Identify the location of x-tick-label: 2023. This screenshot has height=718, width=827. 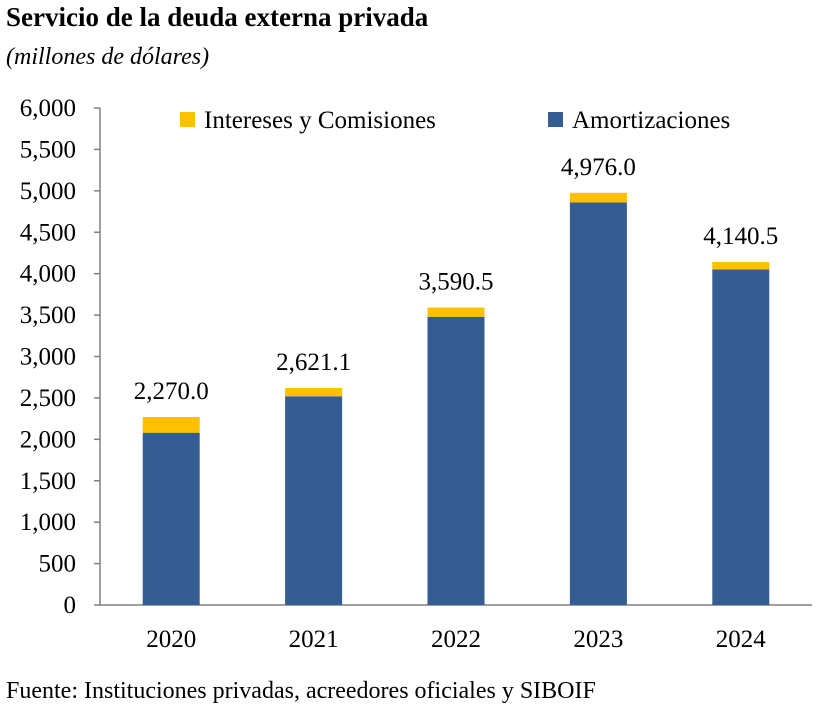
(598, 639).